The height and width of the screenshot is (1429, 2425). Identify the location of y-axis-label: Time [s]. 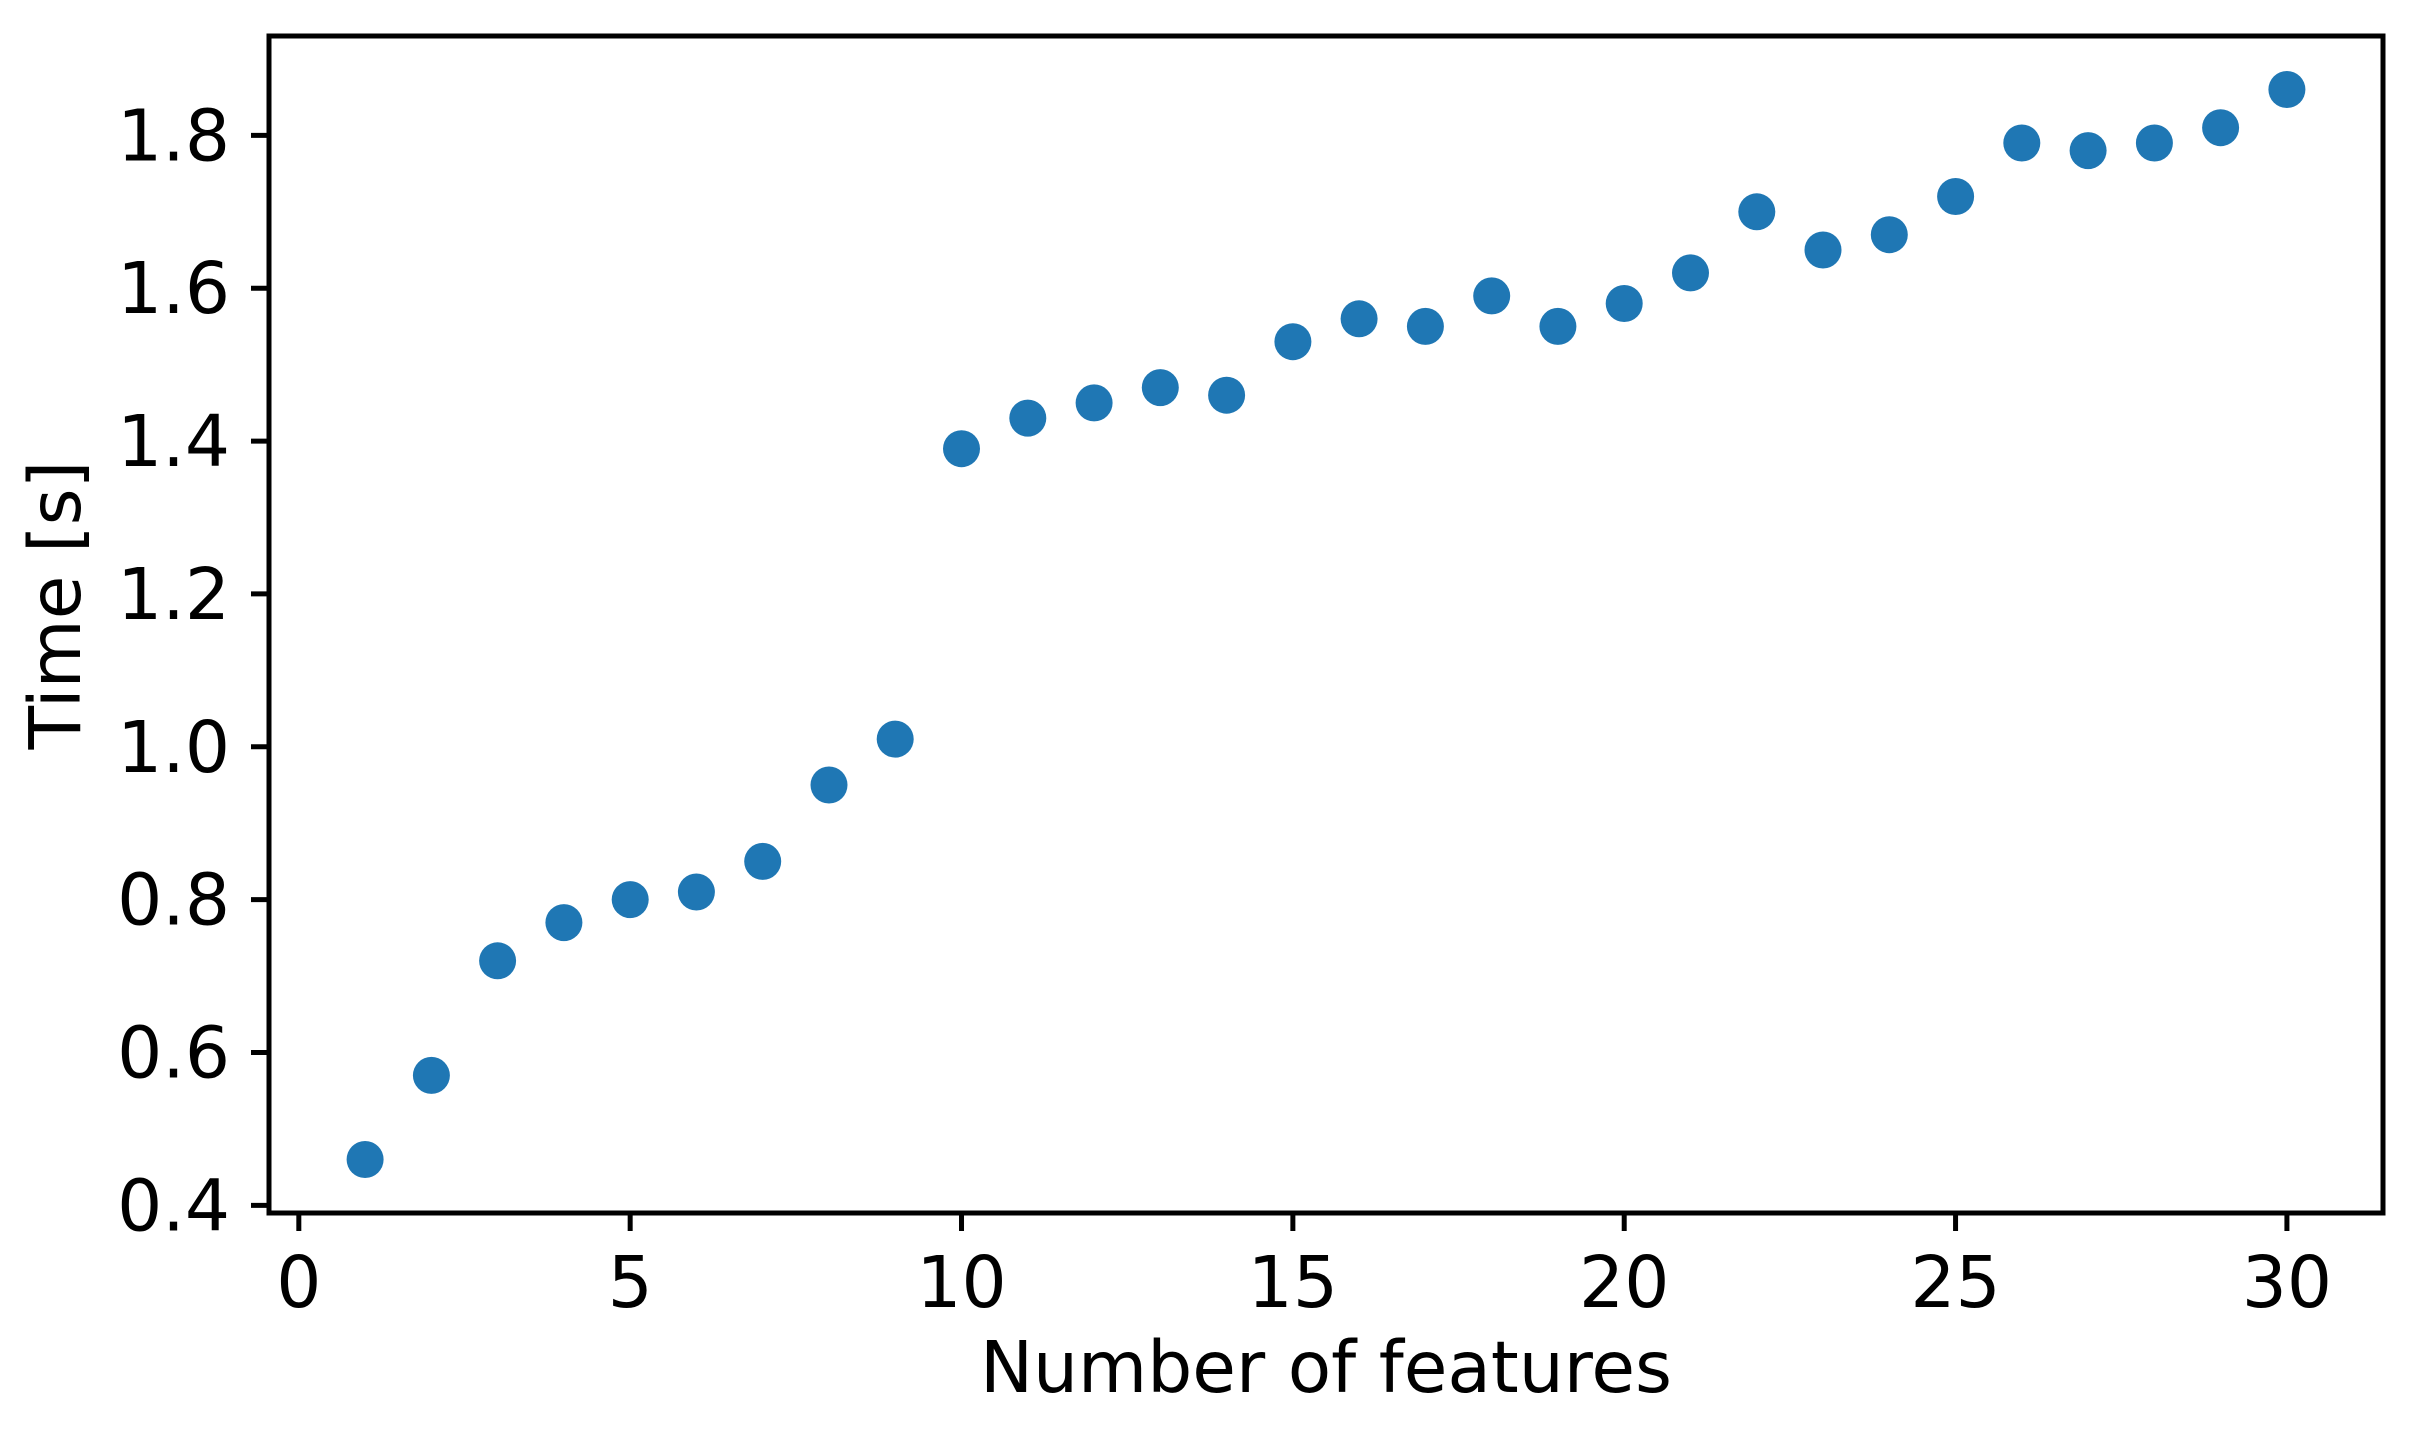
(55, 606).